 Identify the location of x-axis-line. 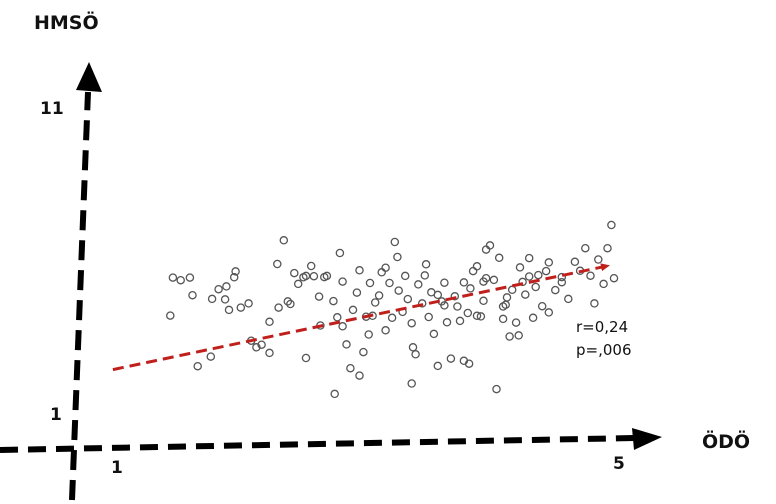
(318, 444).